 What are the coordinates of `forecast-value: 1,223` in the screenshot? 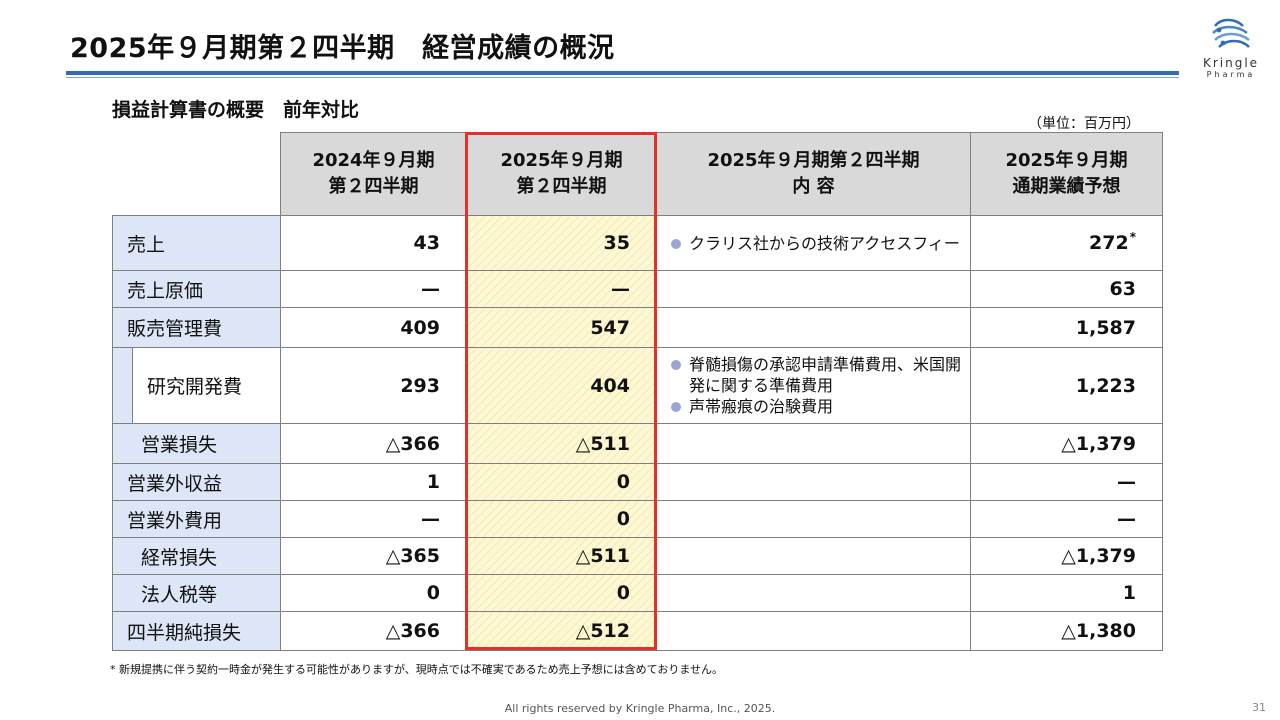 It's located at (1066, 385).